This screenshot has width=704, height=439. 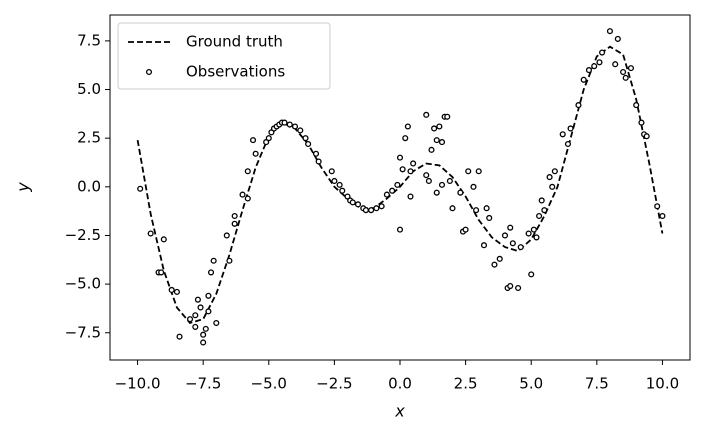 What do you see at coordinates (235, 72) in the screenshot?
I see `legend-label: Observations` at bounding box center [235, 72].